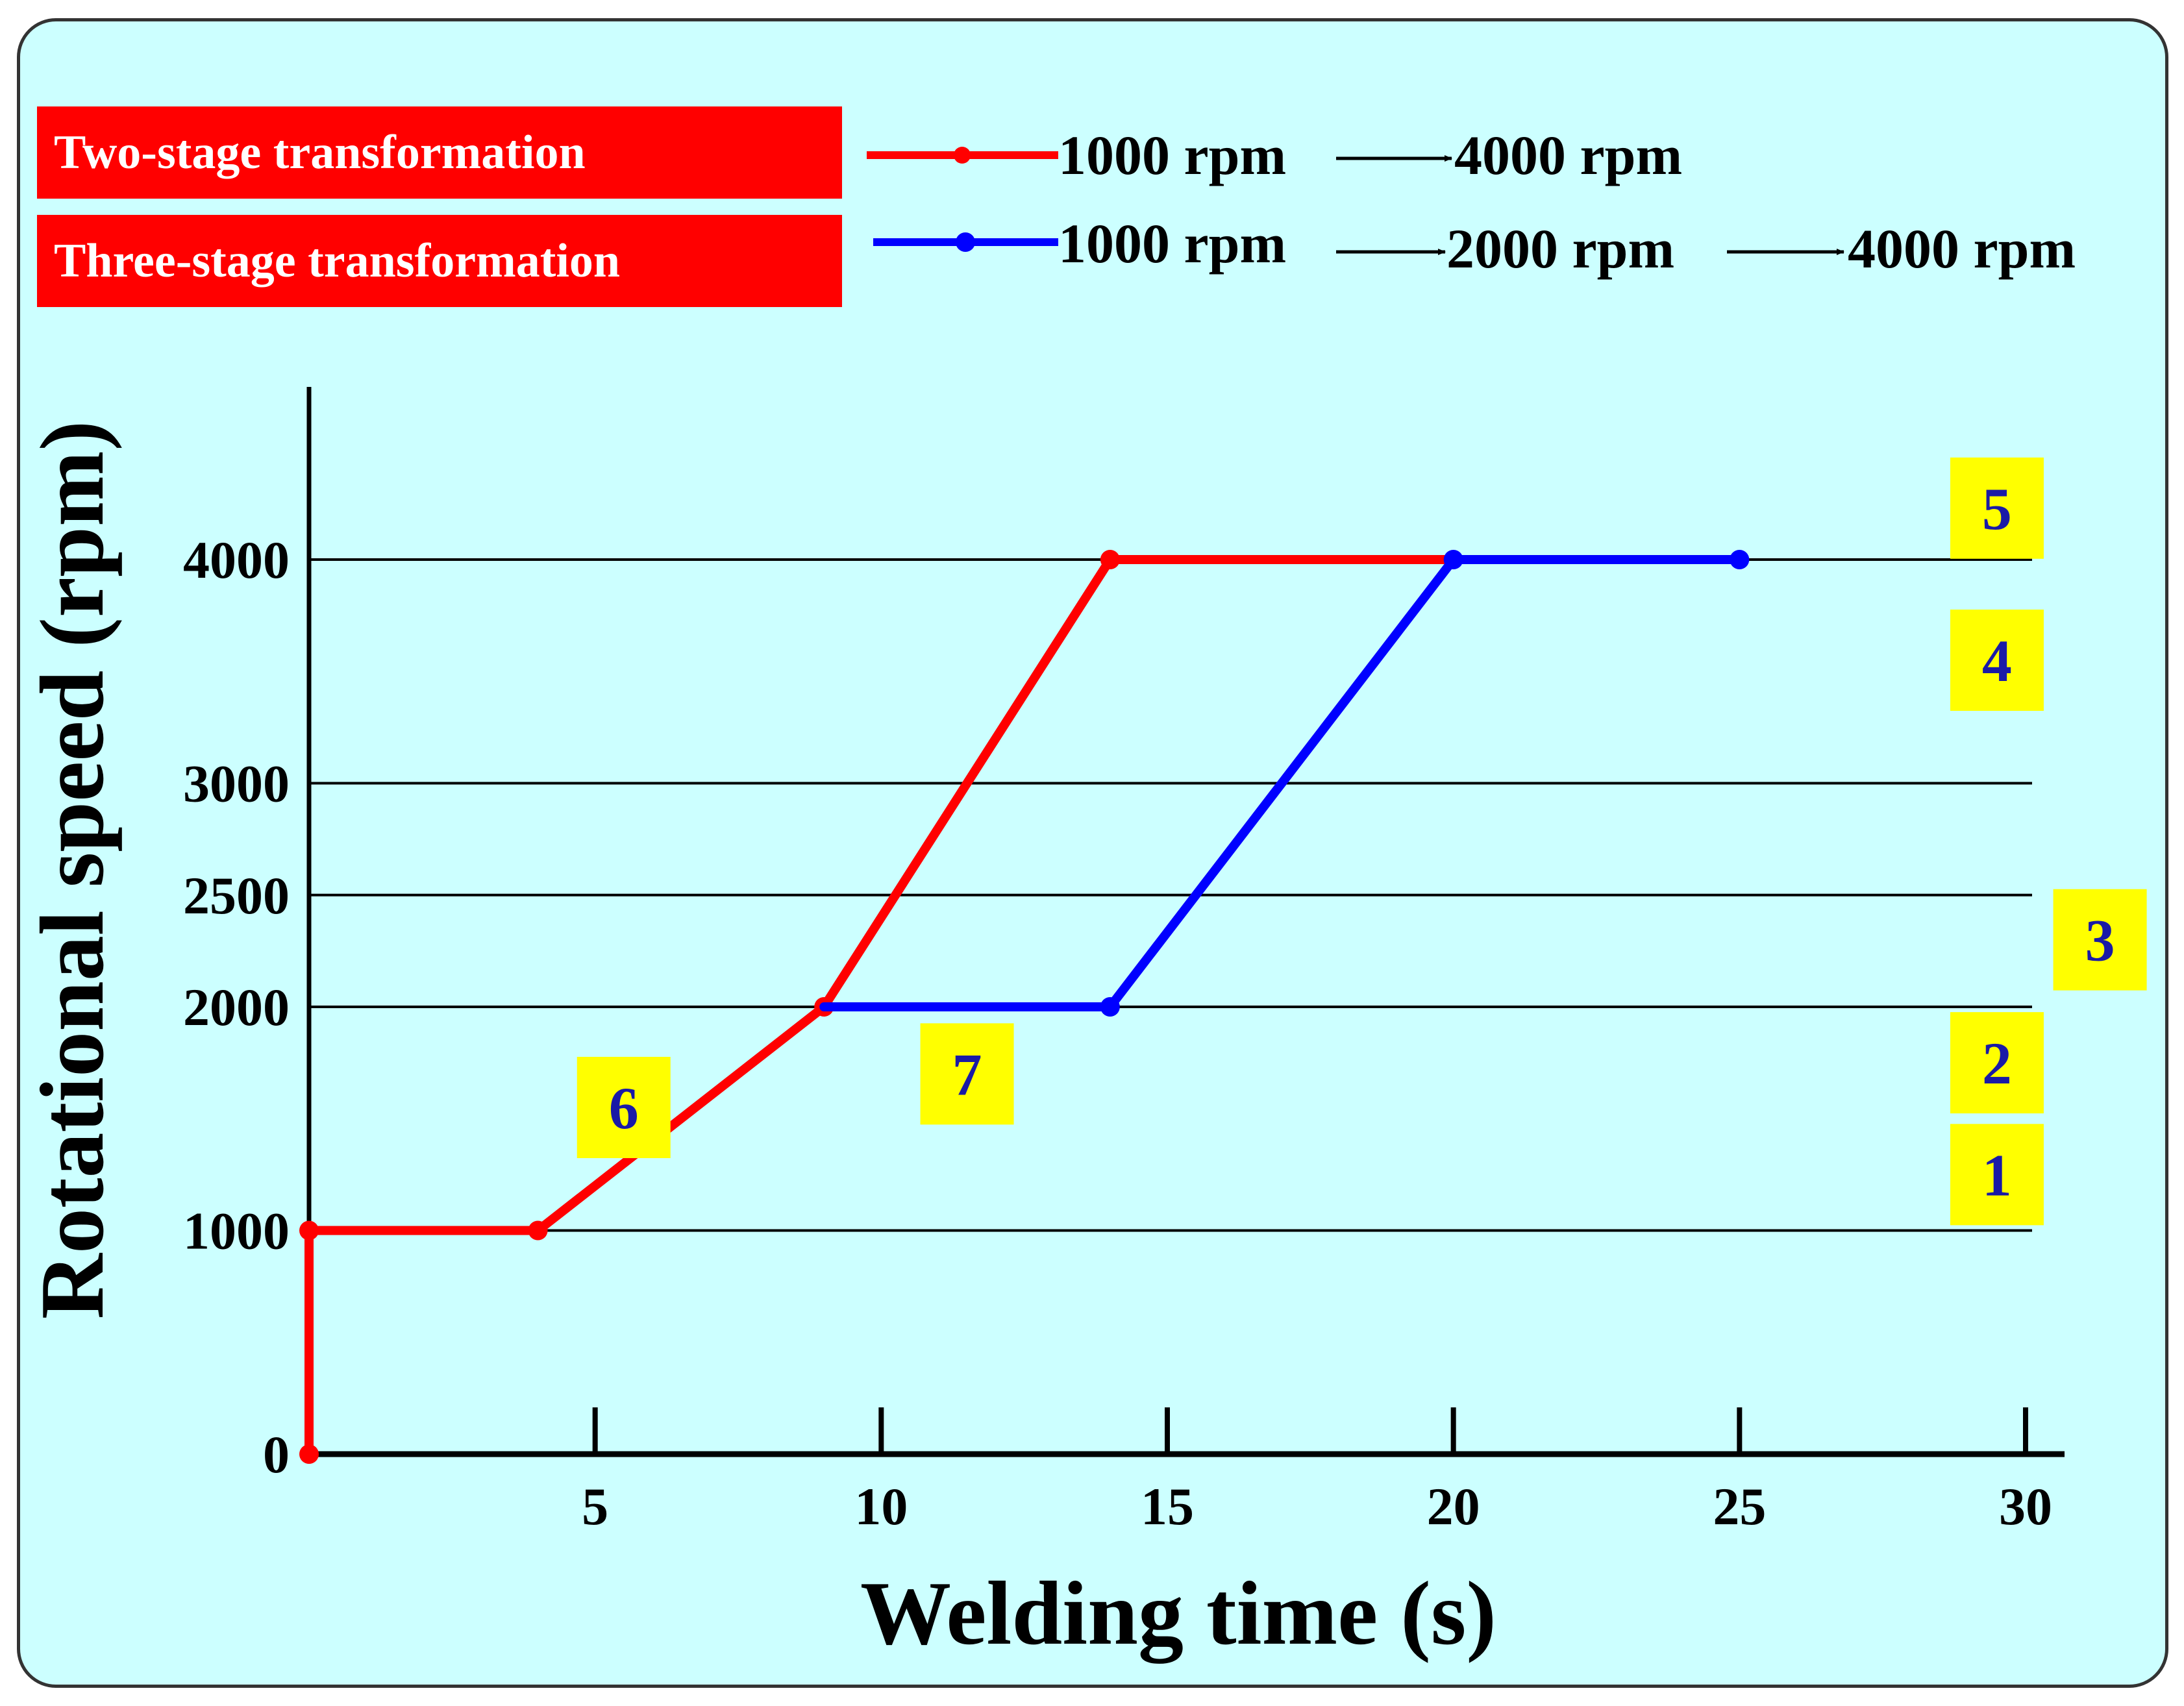 The image size is (2184, 1706). I want to click on legend-label-three-stage-text: Three-stage transformation, so click(337, 261).